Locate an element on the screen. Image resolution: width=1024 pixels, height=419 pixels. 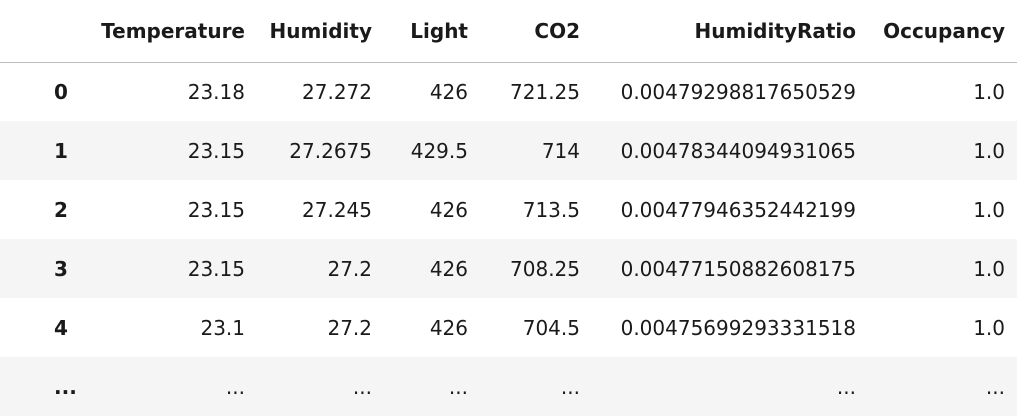
table-cell: 429.5 is located at coordinates (439, 150).